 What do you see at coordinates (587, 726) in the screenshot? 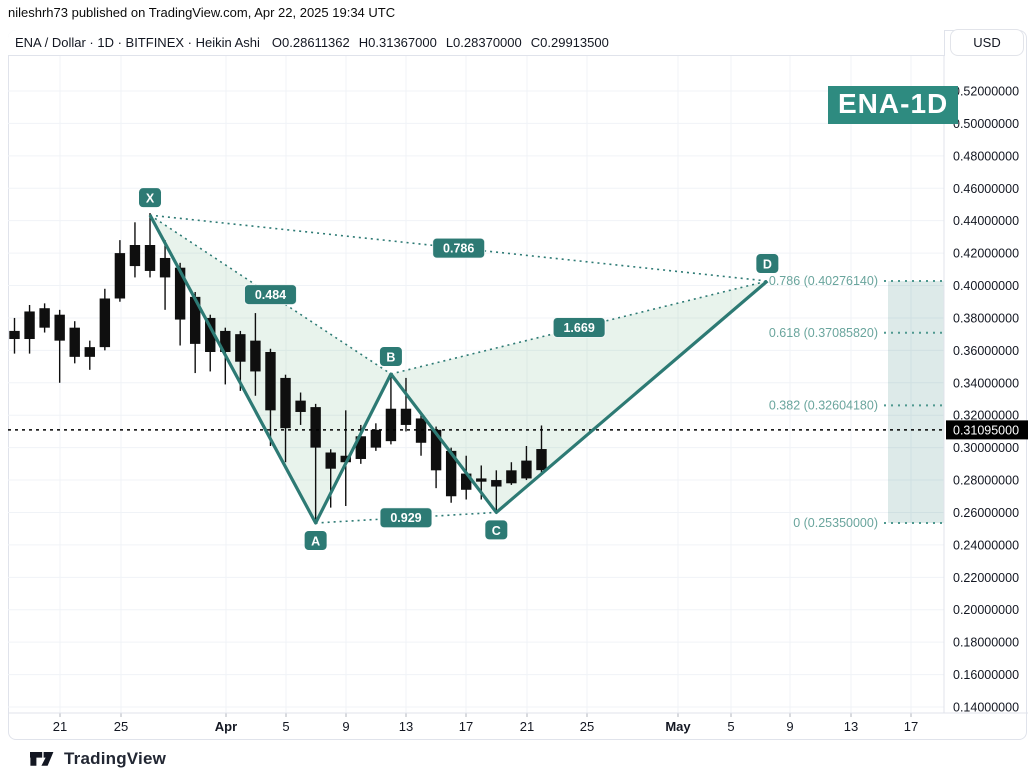
I see `x-axis-label: 25` at bounding box center [587, 726].